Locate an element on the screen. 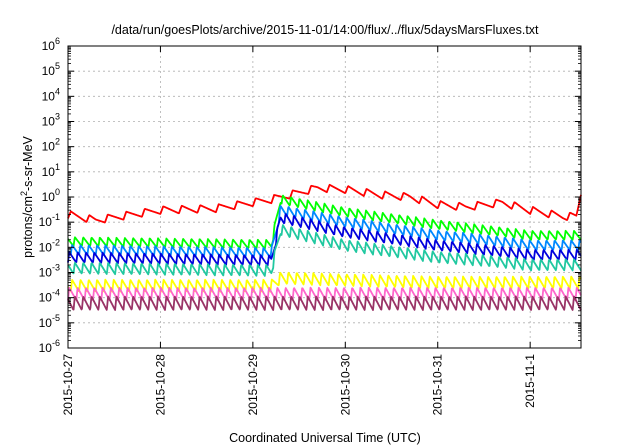 The width and height of the screenshot is (640, 448). y-tick-label: 10⁻¹ is located at coordinates (49, 220).